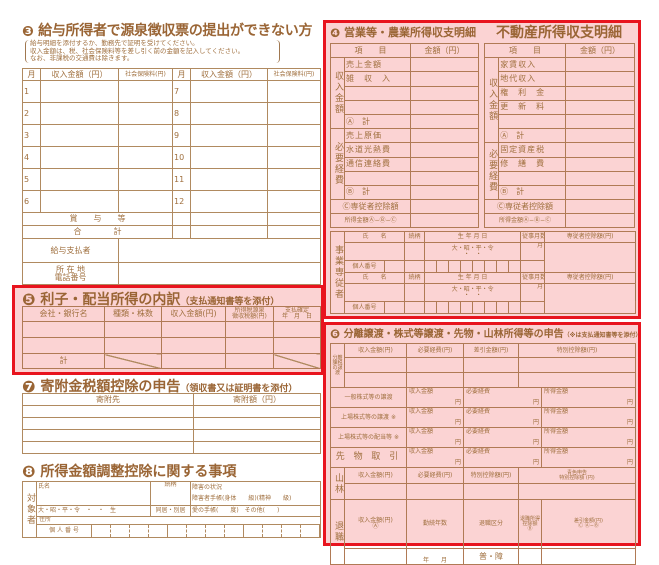 The height and width of the screenshot is (565, 659). Describe the element at coordinates (133, 345) in the screenshot. I see `type-field` at that location.